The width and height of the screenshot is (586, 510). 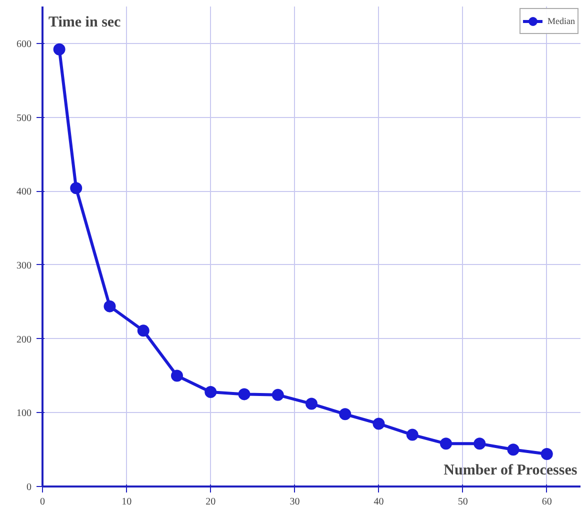 I want to click on y-tick-label: 0, so click(x=29, y=487).